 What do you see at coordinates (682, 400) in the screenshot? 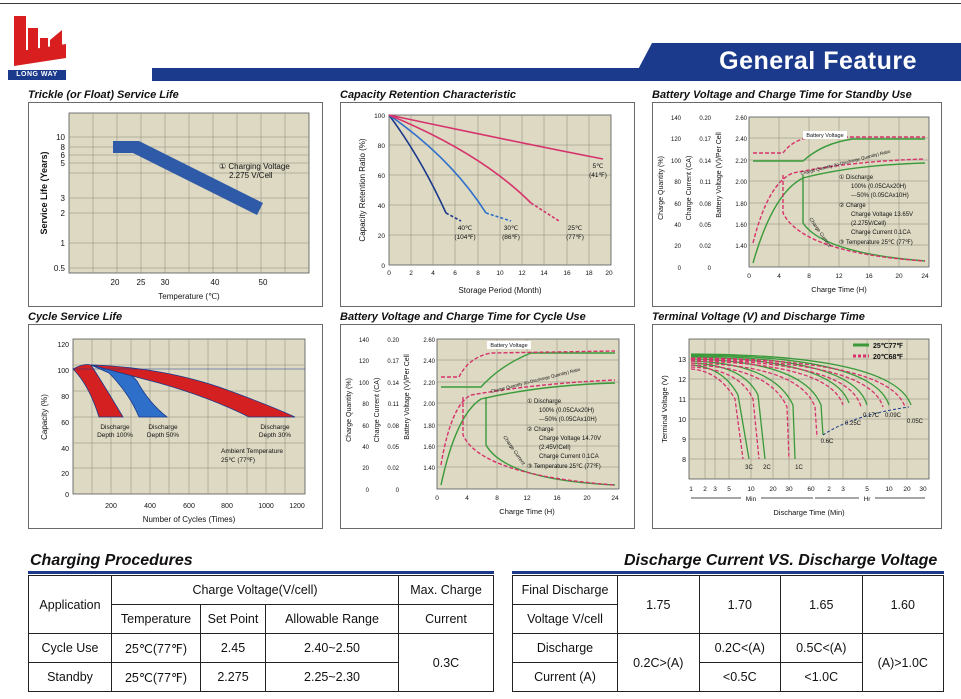
I see `terminal-ytick: 11` at bounding box center [682, 400].